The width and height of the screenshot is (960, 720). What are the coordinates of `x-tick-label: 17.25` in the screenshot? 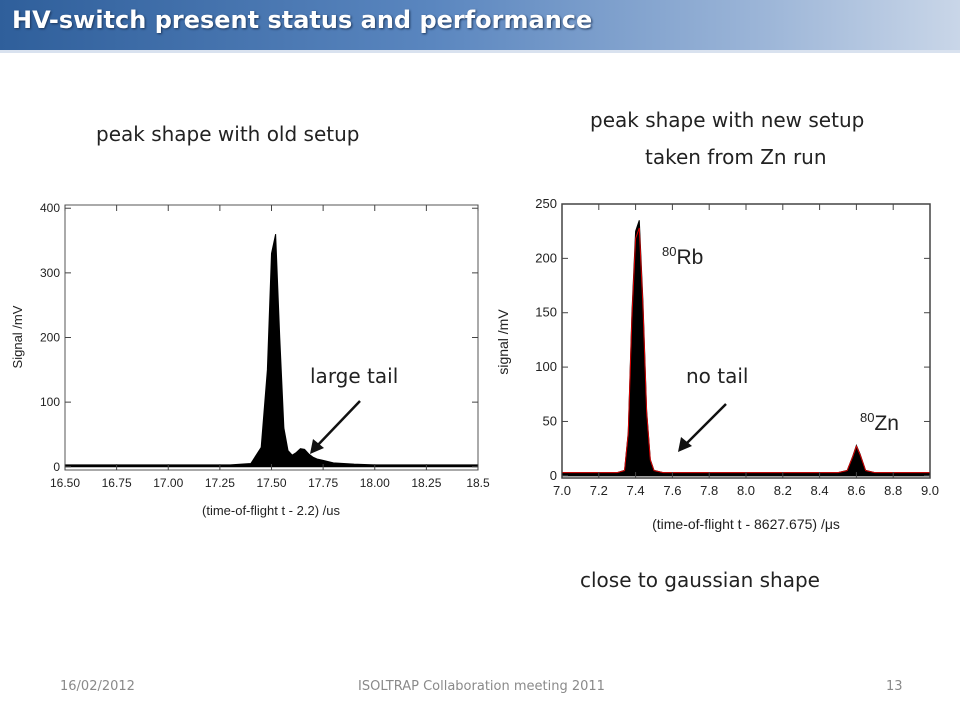 It's located at (220, 483).